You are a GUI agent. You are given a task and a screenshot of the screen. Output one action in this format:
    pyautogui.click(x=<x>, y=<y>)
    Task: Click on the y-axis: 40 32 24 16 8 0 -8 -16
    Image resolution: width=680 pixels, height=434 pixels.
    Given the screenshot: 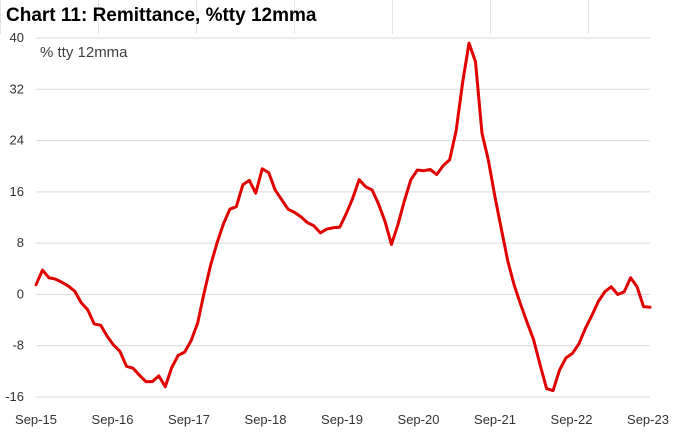 What is the action you would take?
    pyautogui.click(x=14, y=217)
    